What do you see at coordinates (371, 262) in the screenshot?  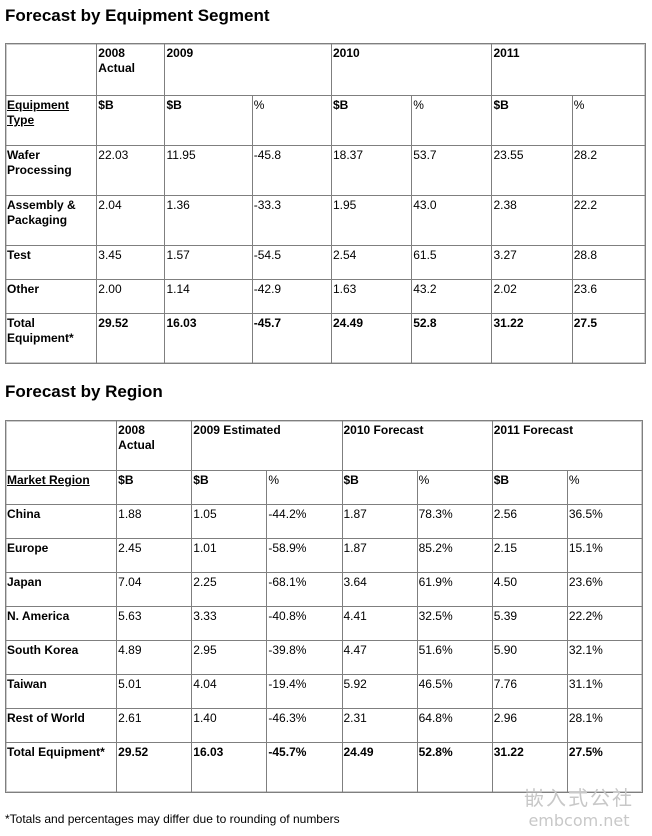 I see `table-cell: 2.54` at bounding box center [371, 262].